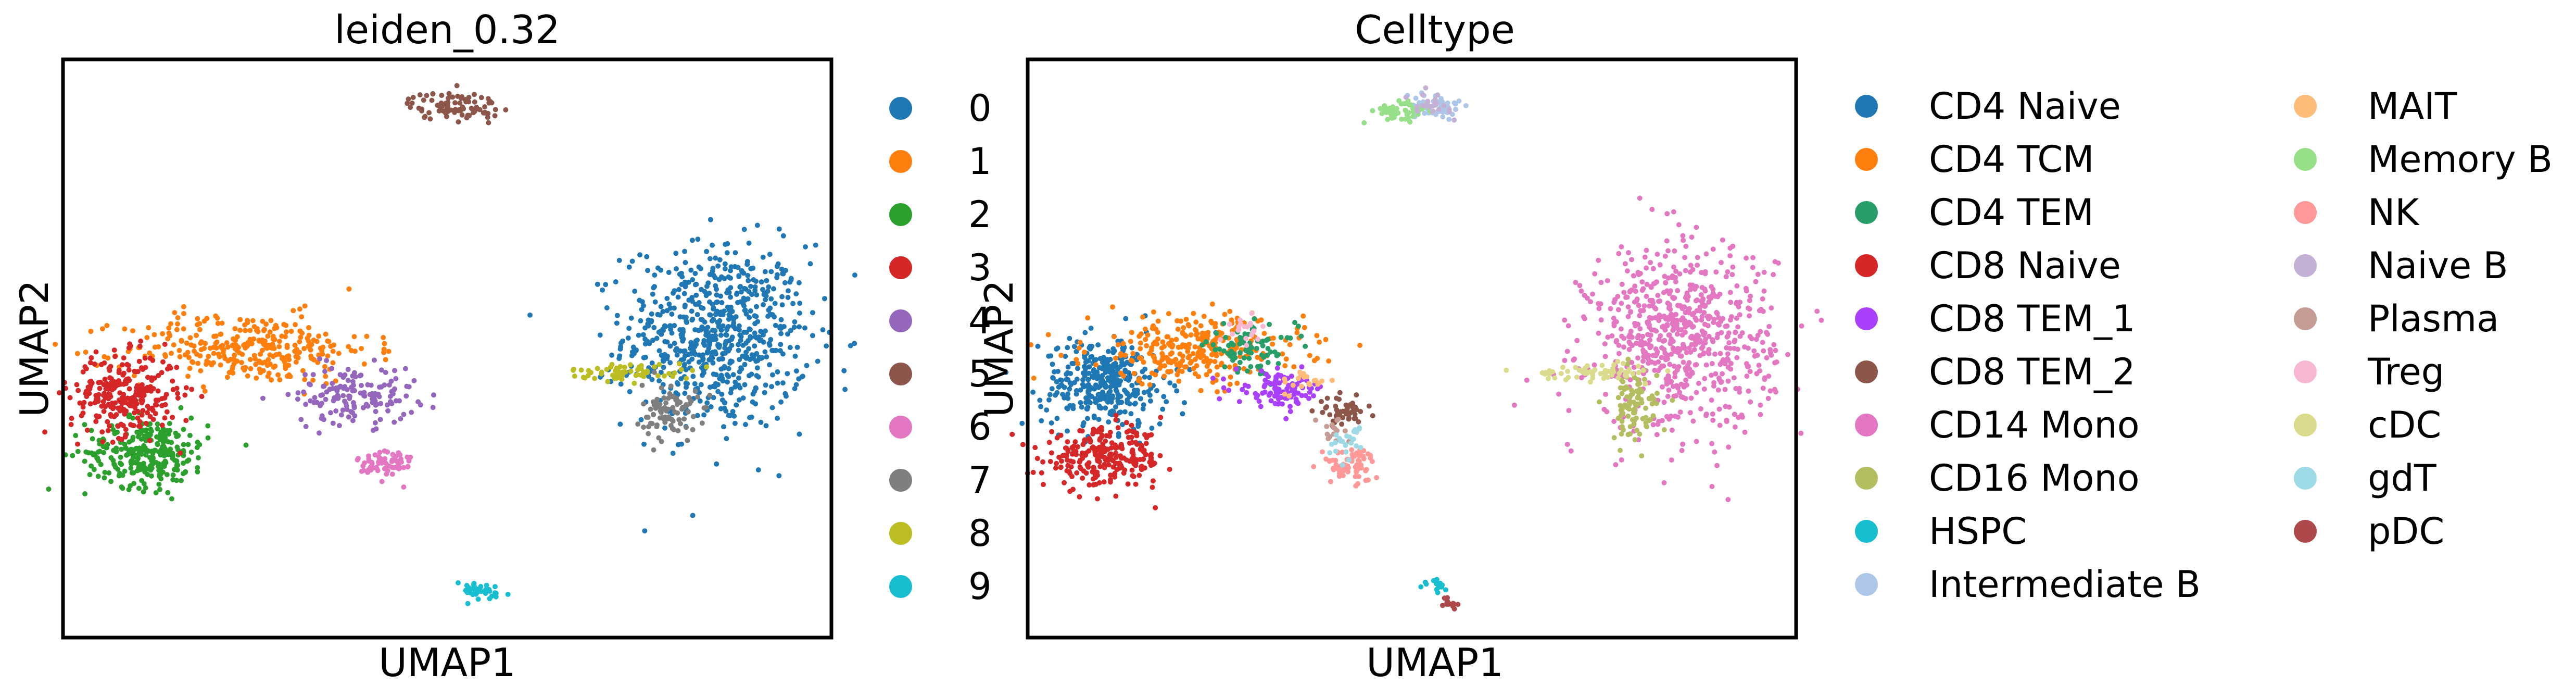 The image size is (2576, 698). What do you see at coordinates (2305, 531) in the screenshot?
I see `legend-marker` at bounding box center [2305, 531].